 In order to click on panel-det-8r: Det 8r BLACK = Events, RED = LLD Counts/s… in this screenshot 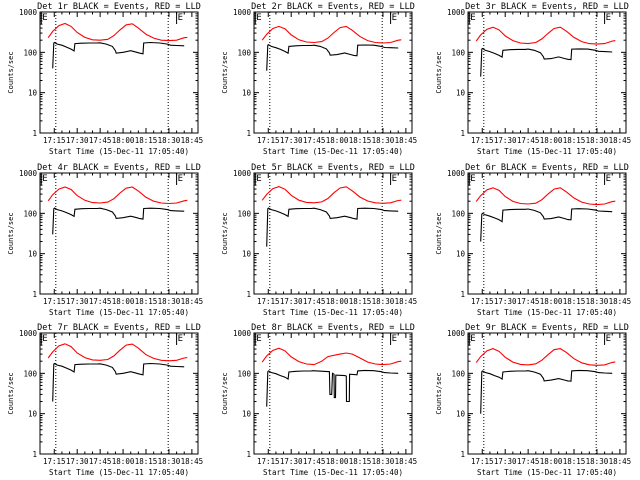, I will do `click(319, 400)`.